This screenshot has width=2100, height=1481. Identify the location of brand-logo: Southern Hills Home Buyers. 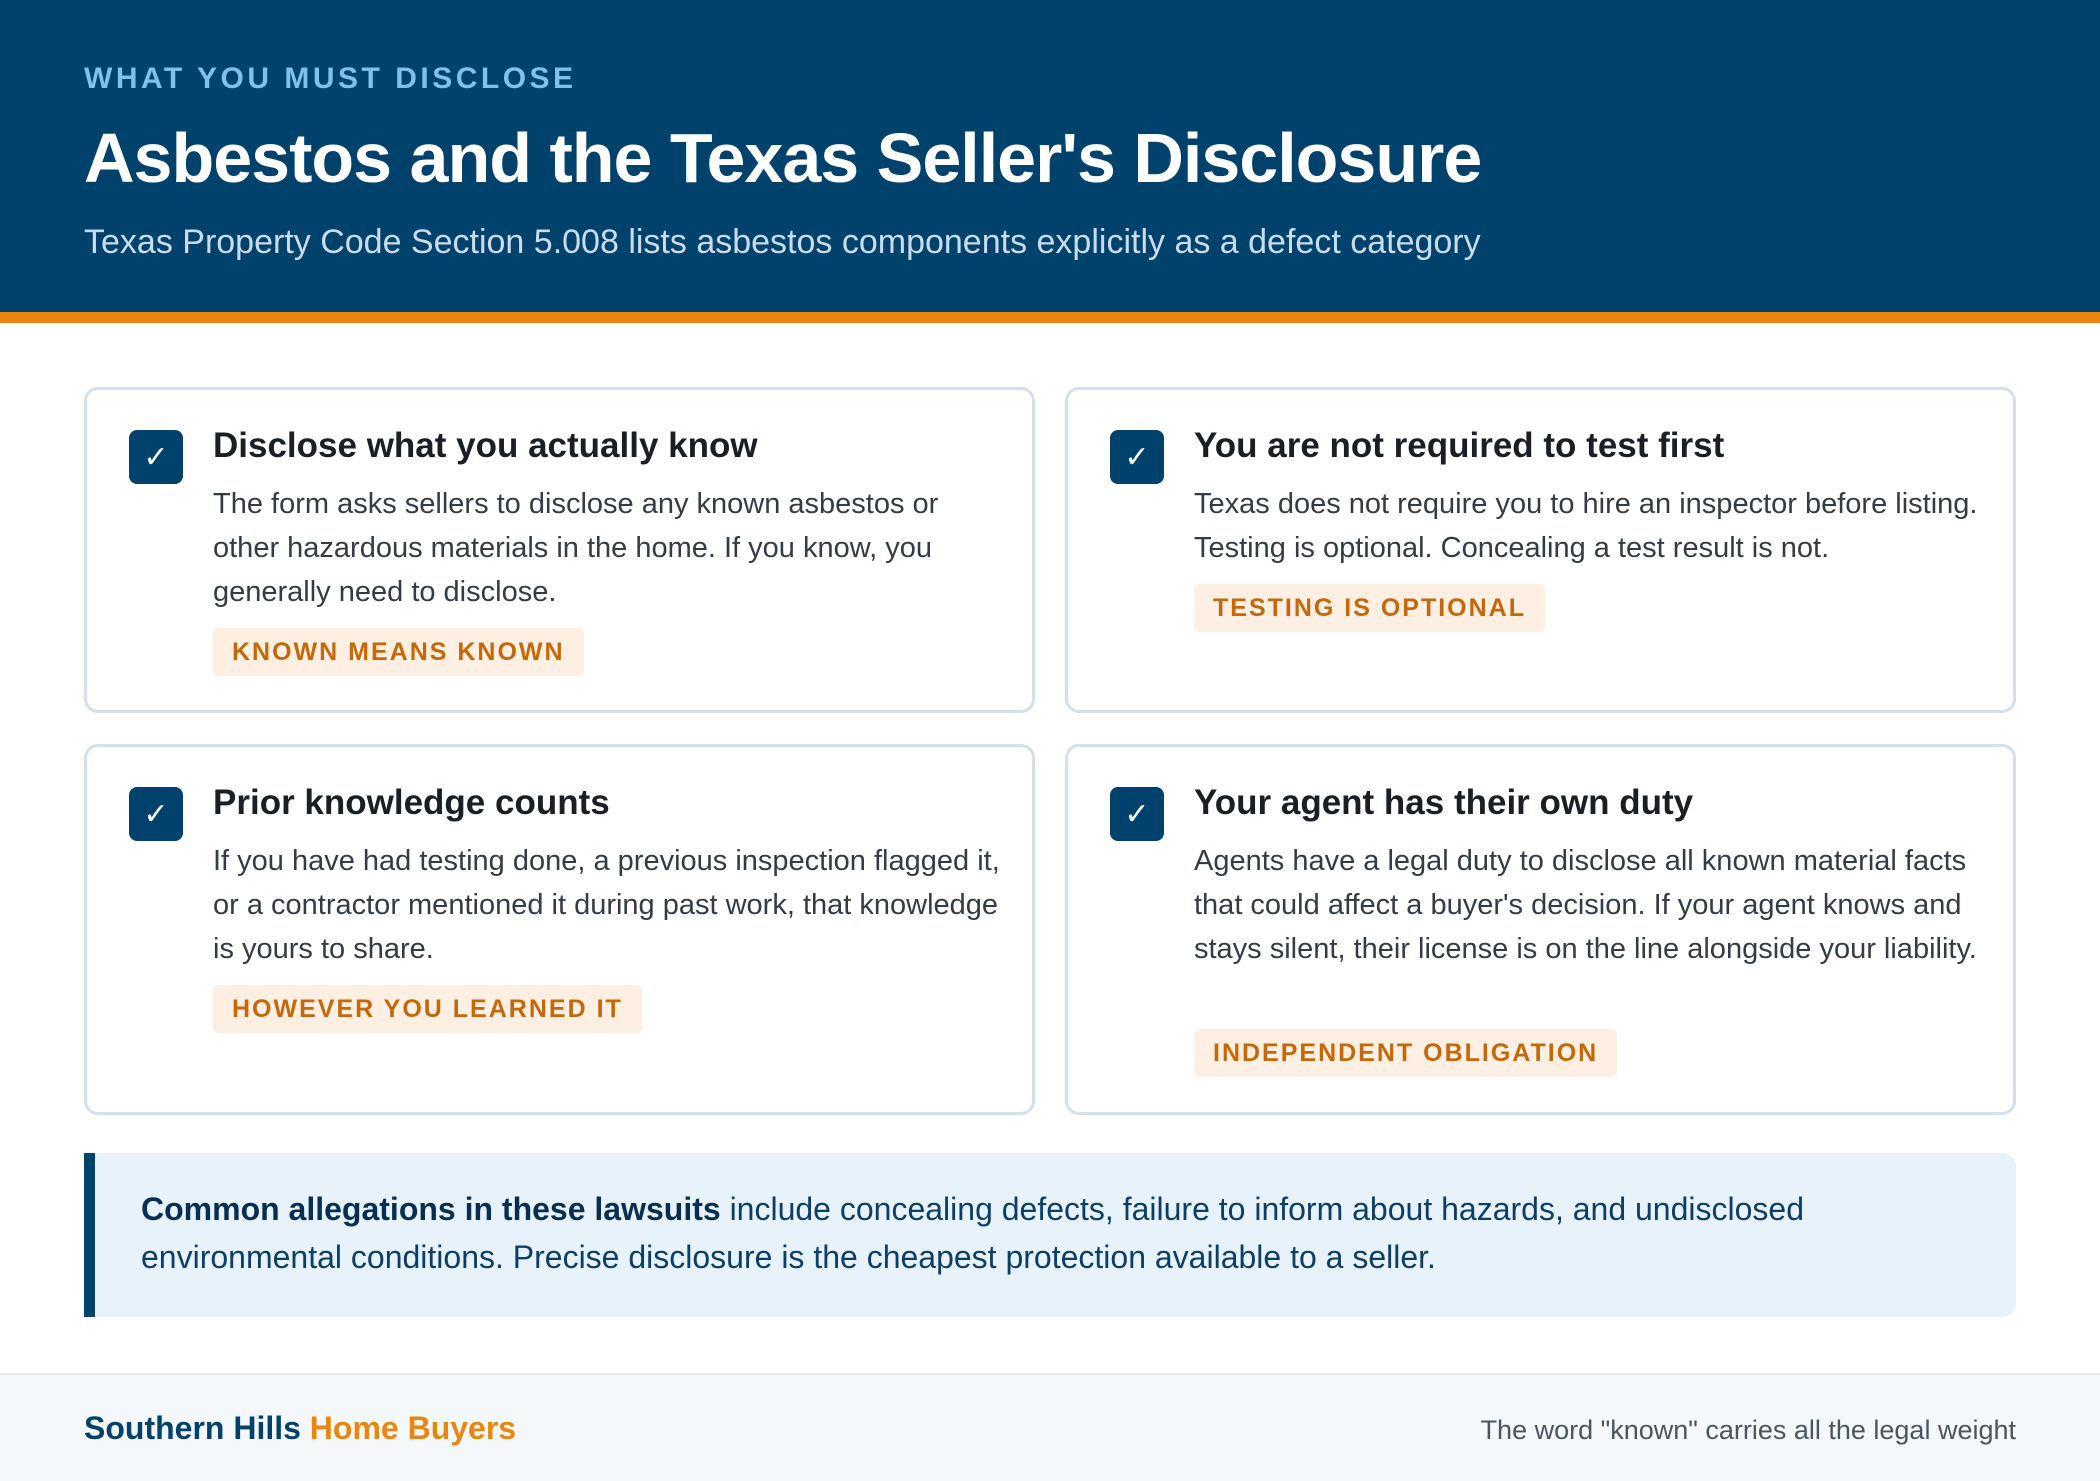
(300, 1428).